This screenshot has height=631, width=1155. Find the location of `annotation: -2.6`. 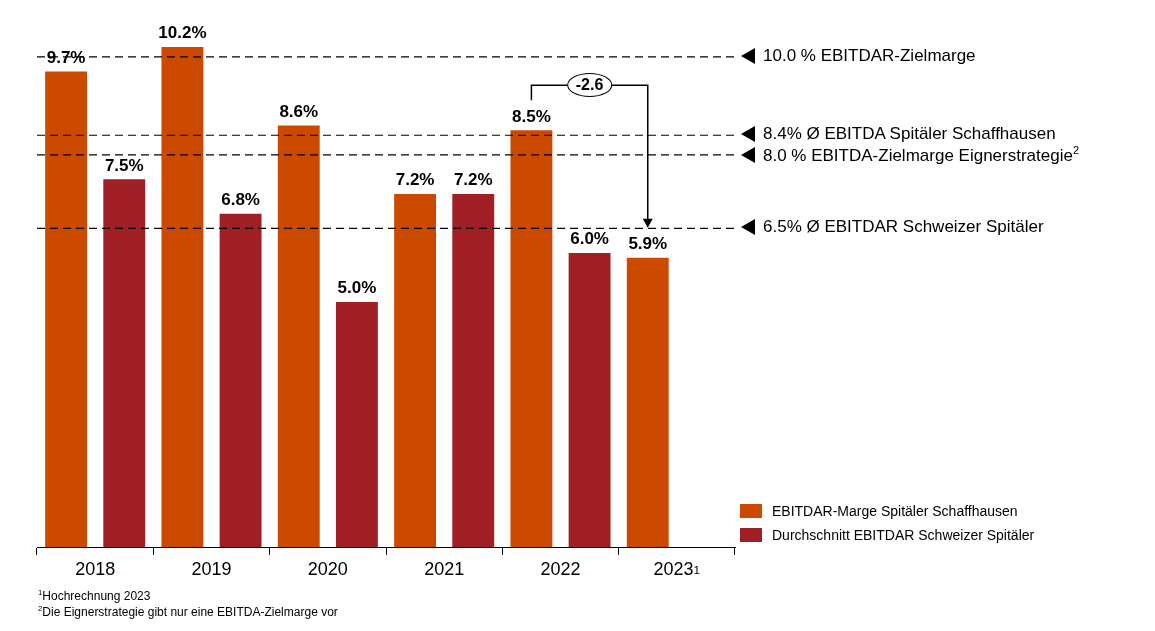

annotation: -2.6 is located at coordinates (589, 85).